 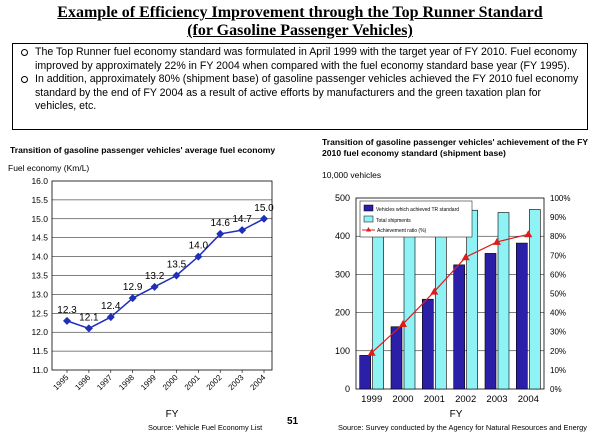 I want to click on y2-tick-label: 10%, so click(x=558, y=370).